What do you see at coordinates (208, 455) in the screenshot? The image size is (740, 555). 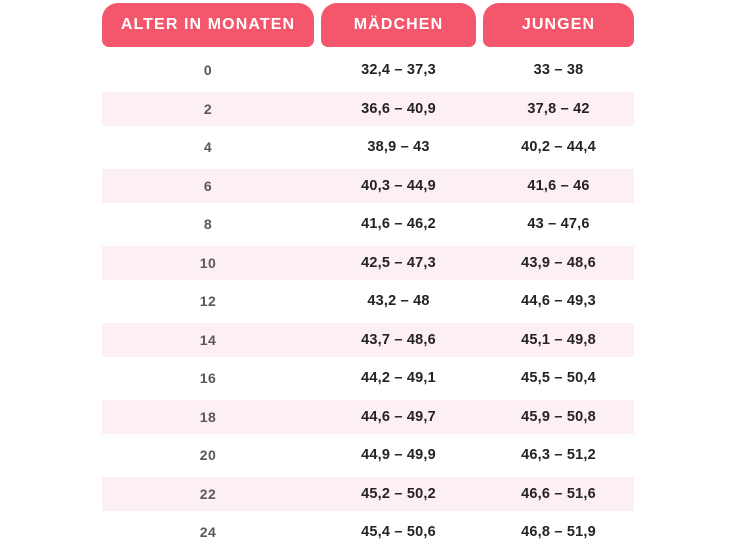 I see `age-cell: 20` at bounding box center [208, 455].